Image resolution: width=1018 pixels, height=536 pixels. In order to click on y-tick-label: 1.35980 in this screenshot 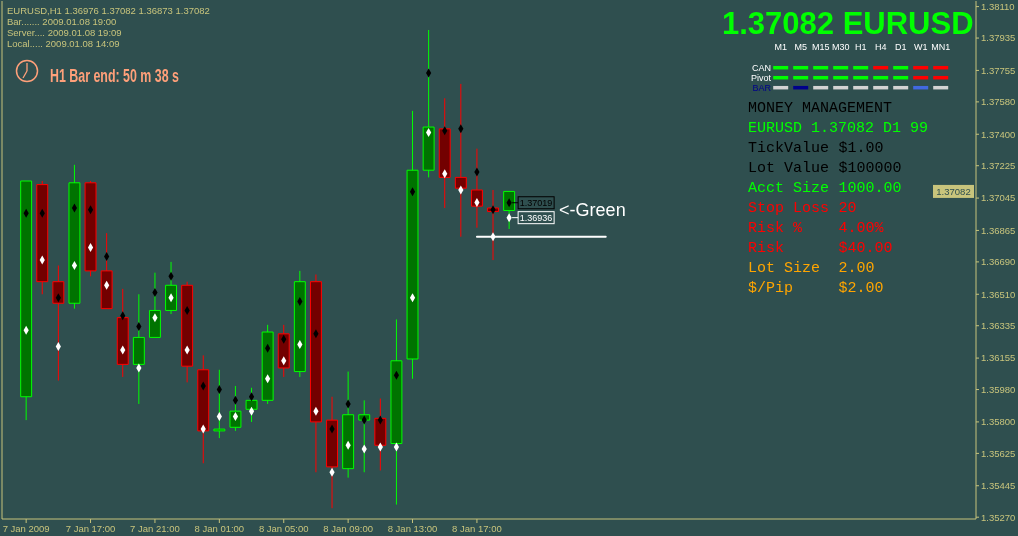, I will do `click(998, 389)`.